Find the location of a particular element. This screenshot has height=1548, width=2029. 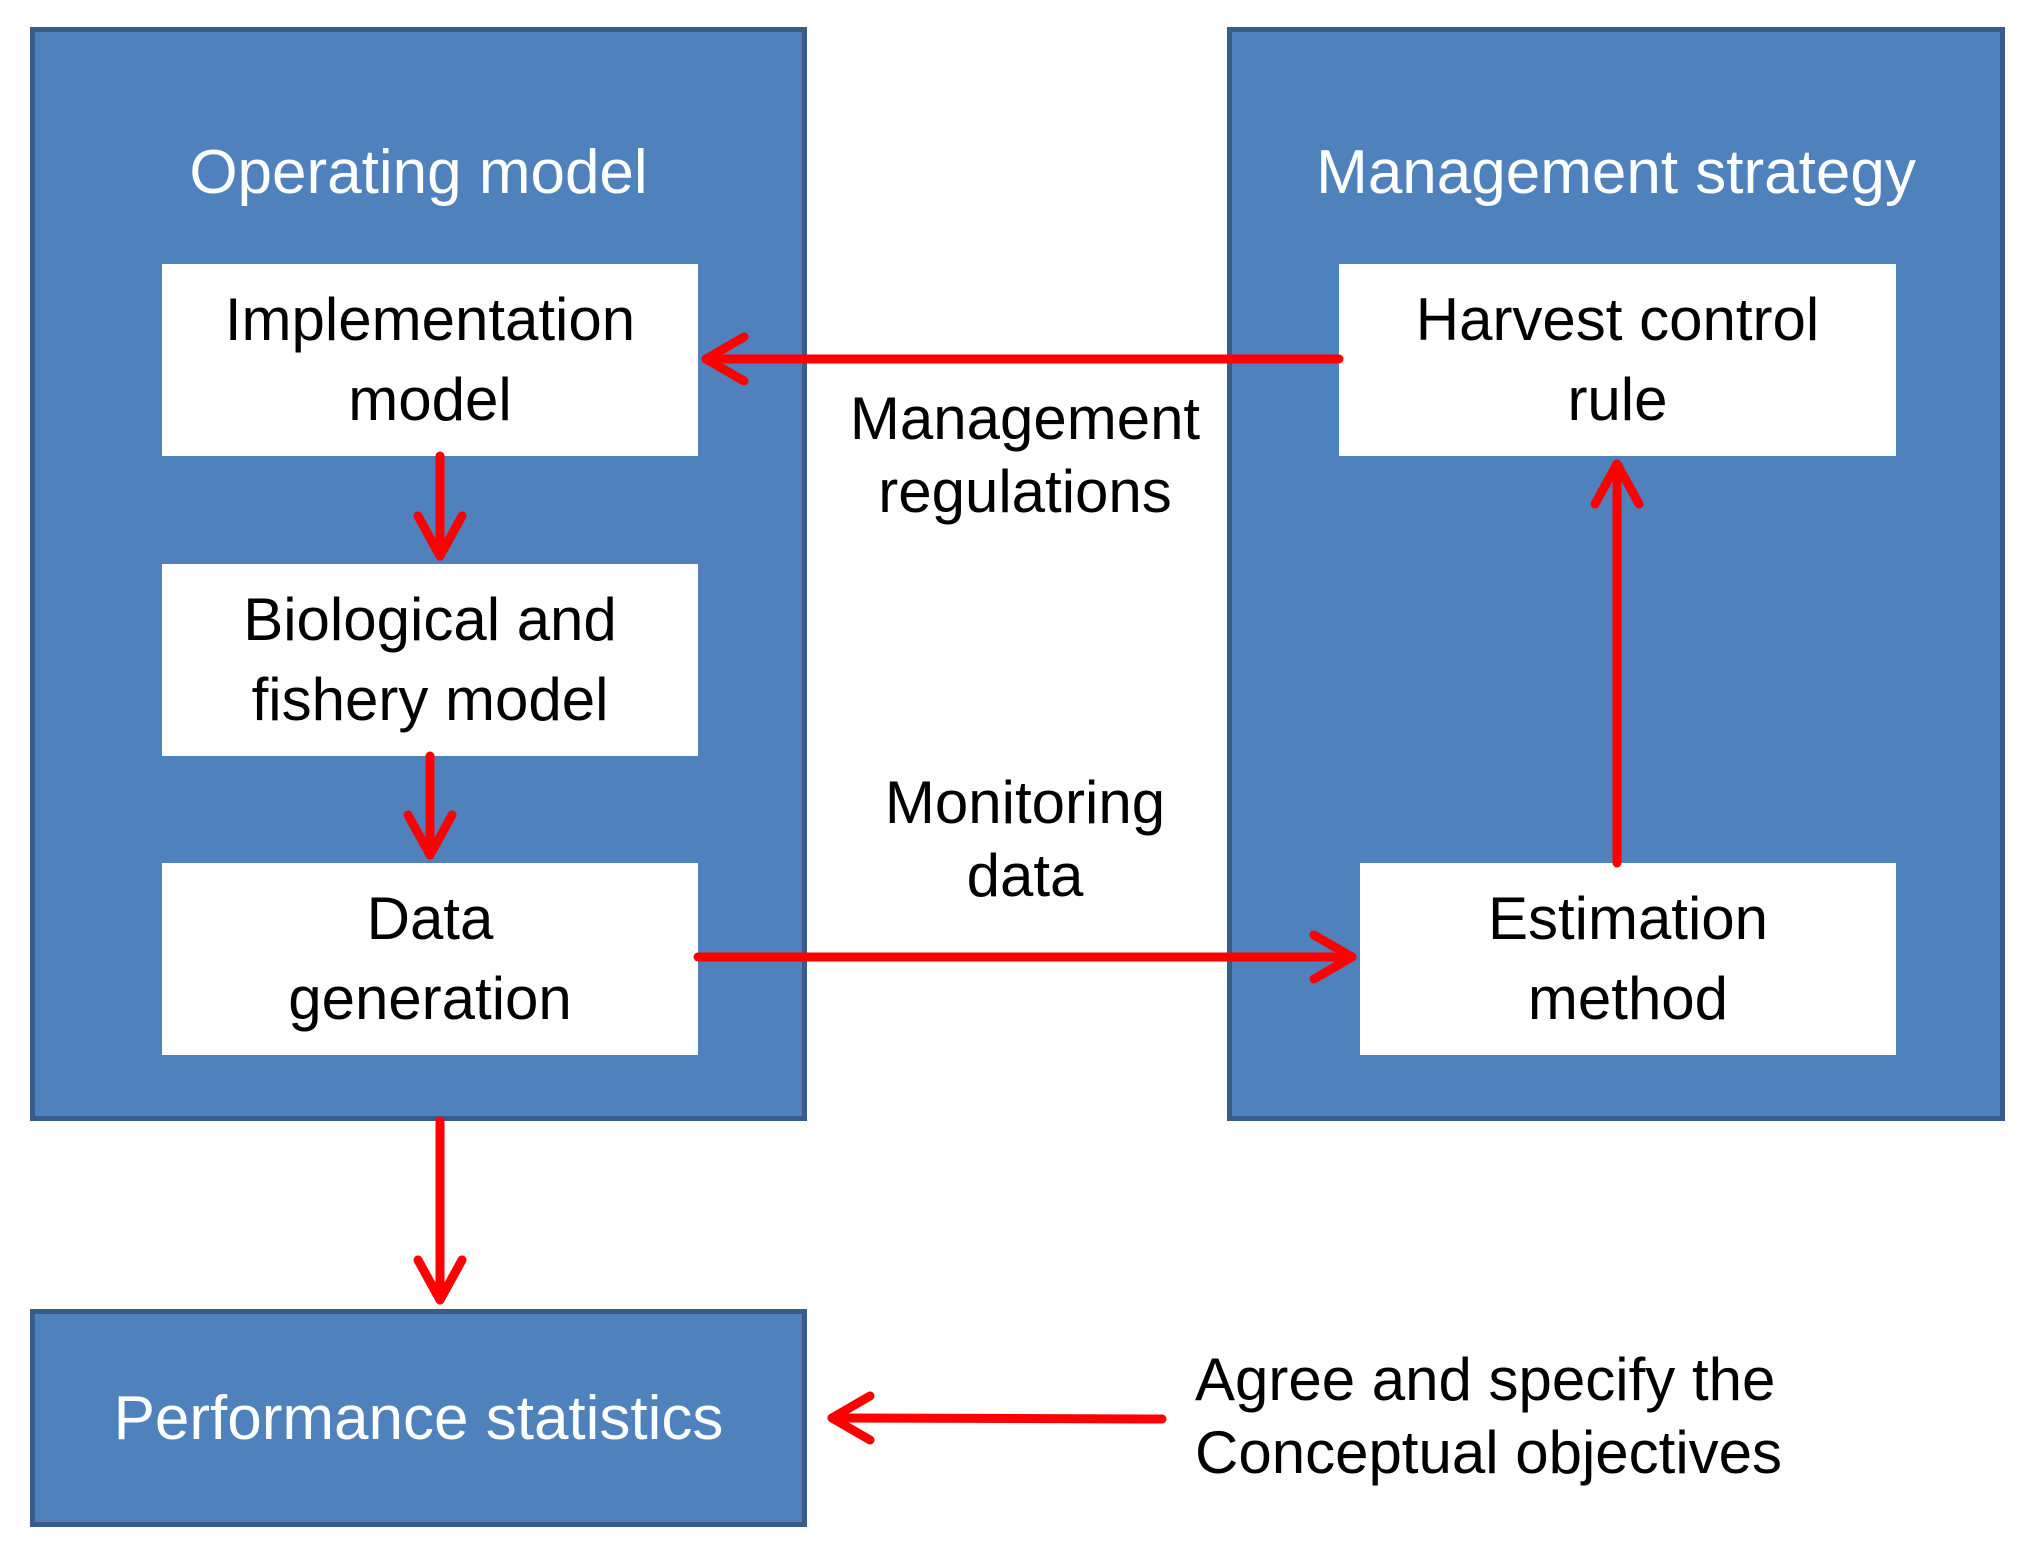

performance-statistics-label: Performance statistics is located at coordinates (418, 1418).